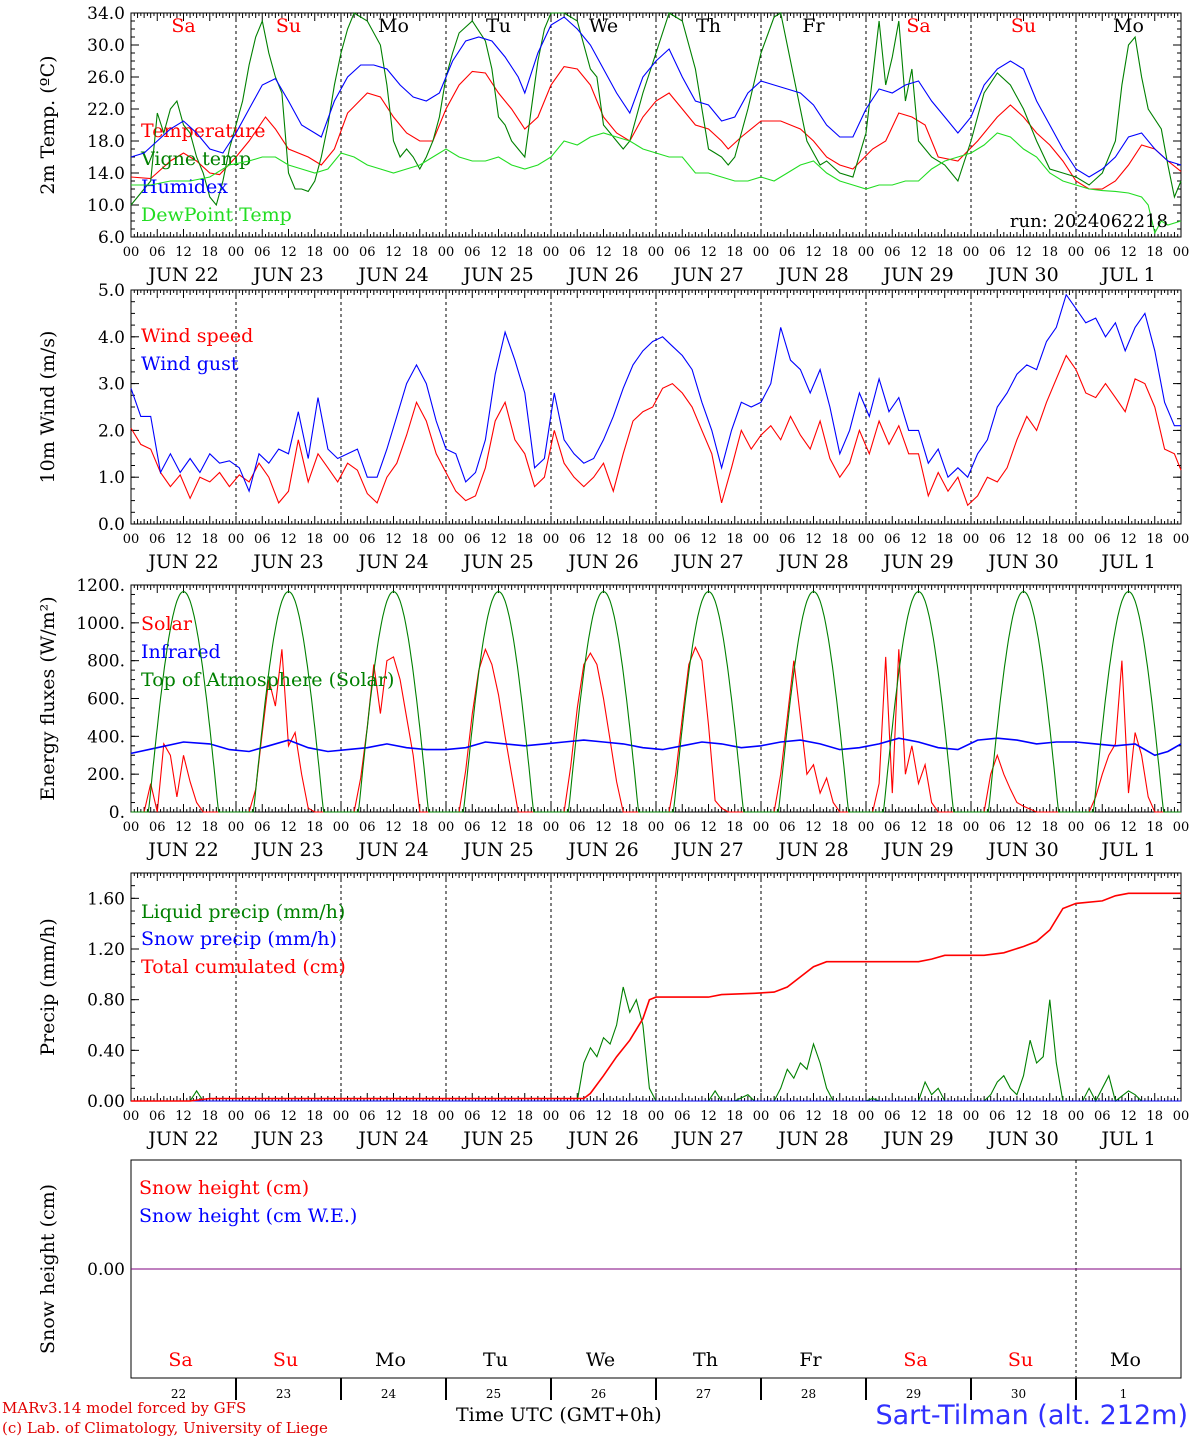 The width and height of the screenshot is (1194, 1440). Describe the element at coordinates (497, 275) in the screenshot. I see `day-label: JUN 25` at that location.